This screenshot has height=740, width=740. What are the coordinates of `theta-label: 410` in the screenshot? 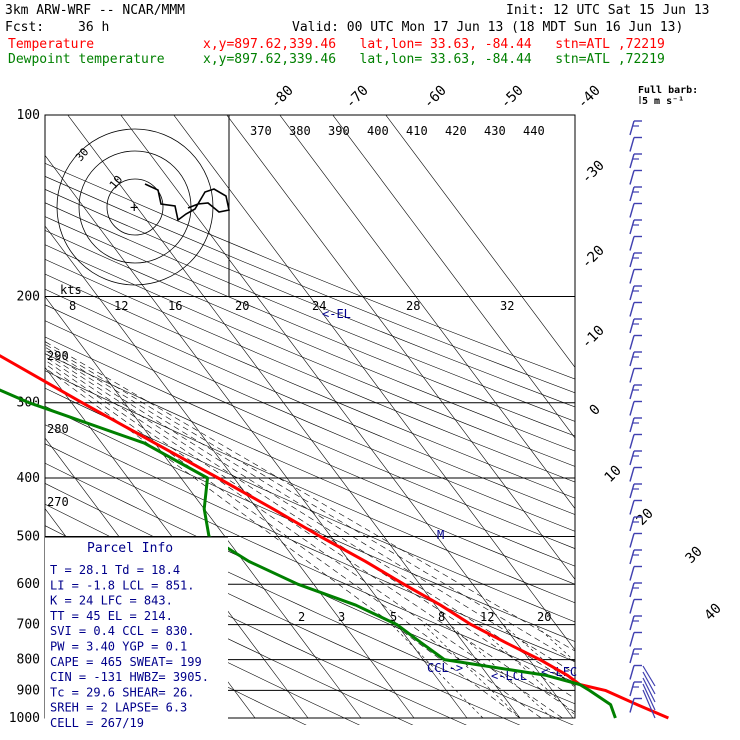 It's located at (417, 131).